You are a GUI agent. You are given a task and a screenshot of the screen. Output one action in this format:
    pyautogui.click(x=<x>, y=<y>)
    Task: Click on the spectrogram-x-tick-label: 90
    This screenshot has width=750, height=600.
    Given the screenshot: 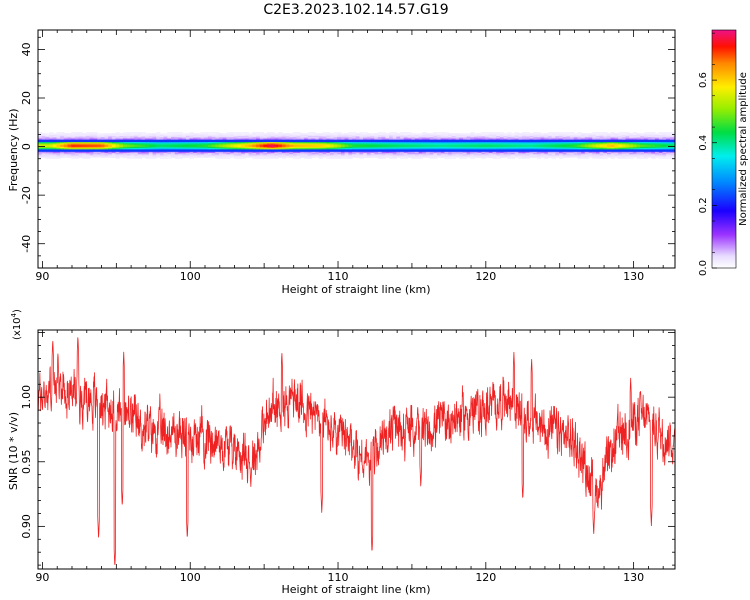 What is the action you would take?
    pyautogui.click(x=42, y=276)
    